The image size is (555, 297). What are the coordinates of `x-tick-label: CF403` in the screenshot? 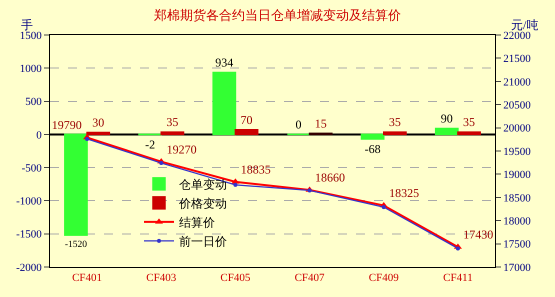 It's located at (161, 278).